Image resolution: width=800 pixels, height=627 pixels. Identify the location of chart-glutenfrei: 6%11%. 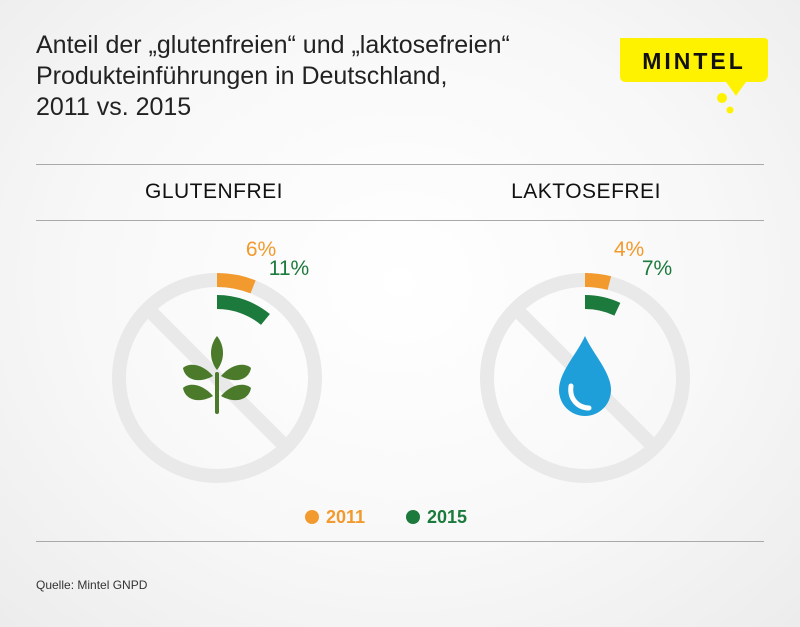
(217, 360).